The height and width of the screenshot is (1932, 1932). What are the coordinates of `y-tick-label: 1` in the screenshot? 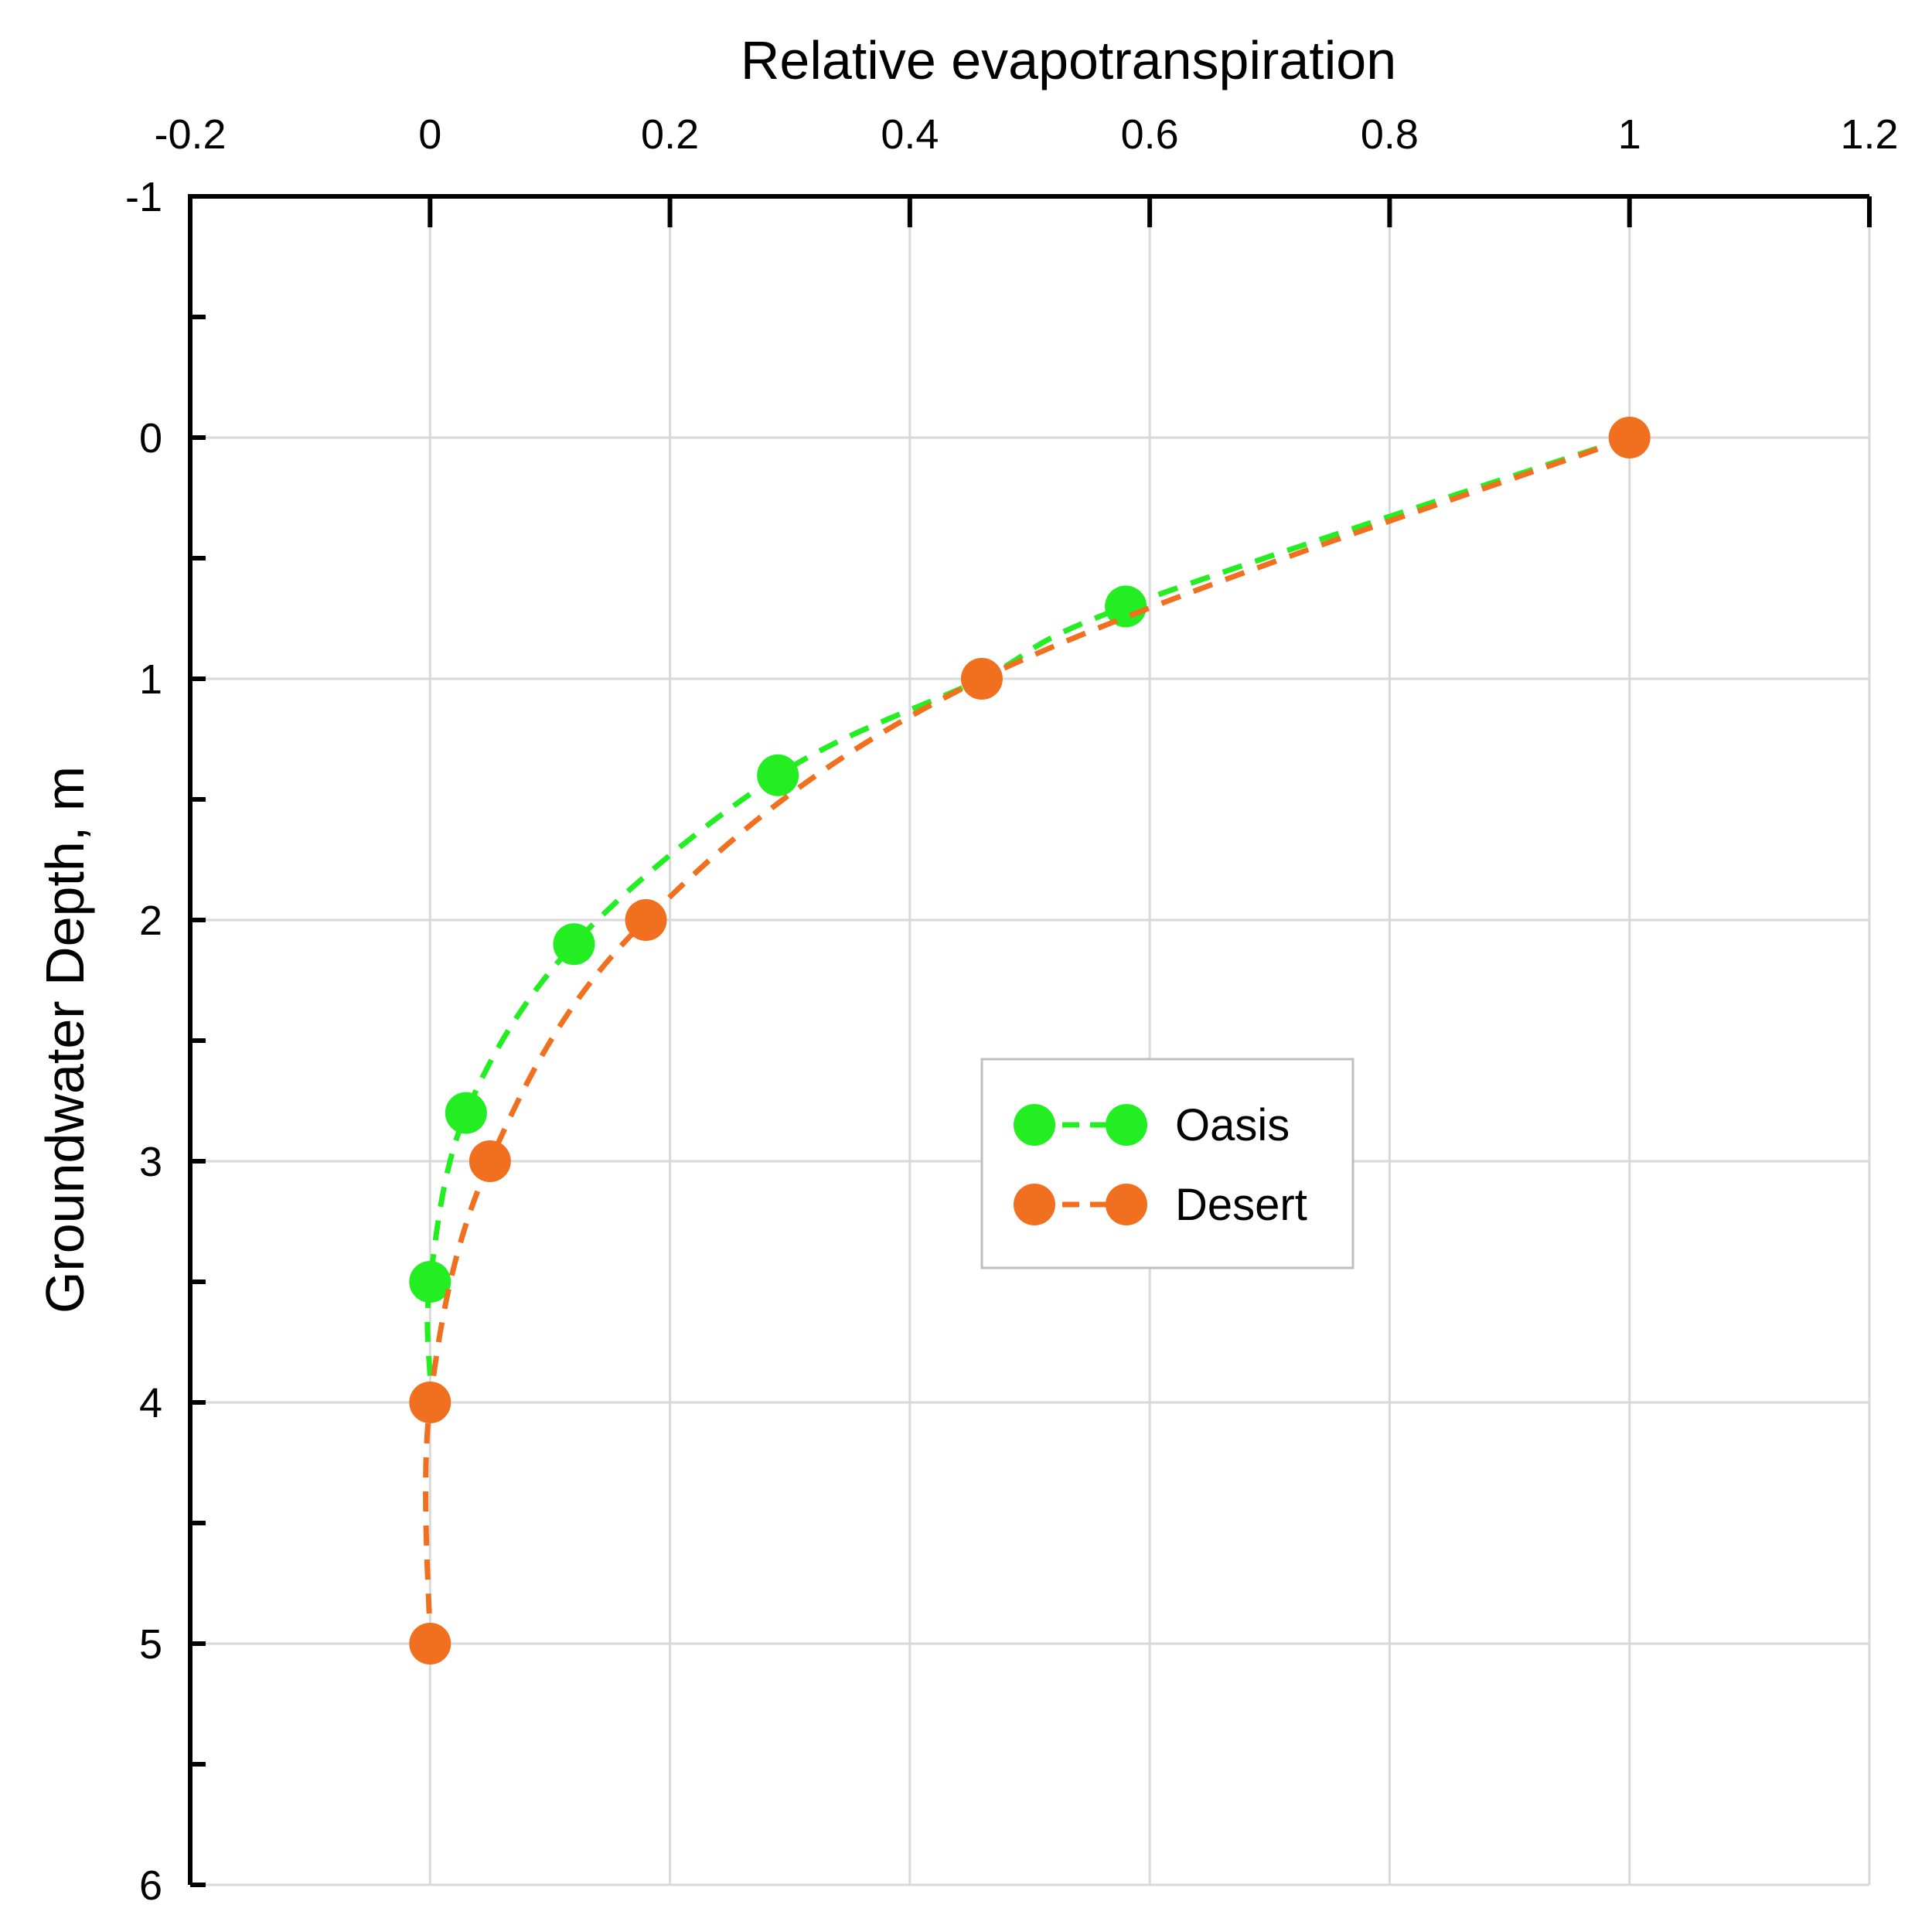 It's located at (150, 679).